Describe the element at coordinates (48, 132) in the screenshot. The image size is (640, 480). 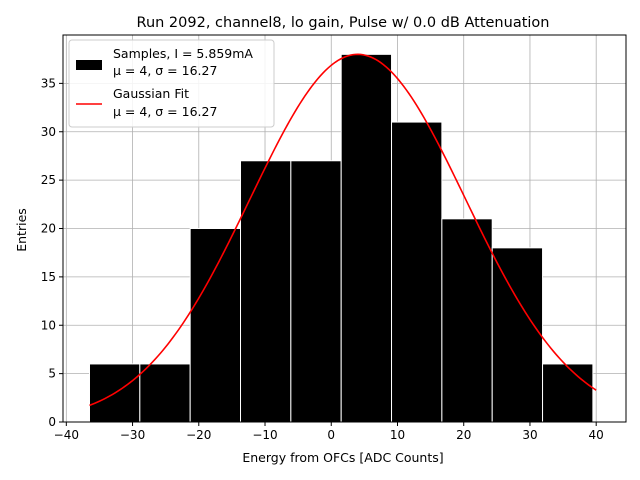
I see `y-tick-label-6: 30` at that location.